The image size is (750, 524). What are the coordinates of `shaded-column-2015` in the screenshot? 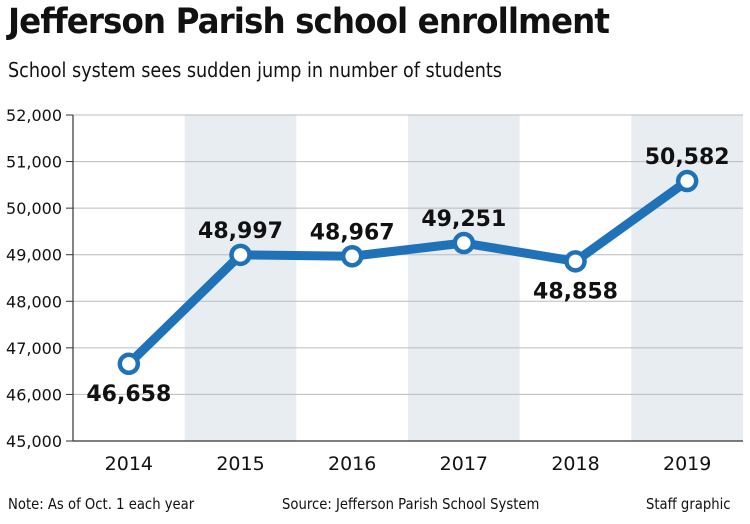 It's located at (240, 278).